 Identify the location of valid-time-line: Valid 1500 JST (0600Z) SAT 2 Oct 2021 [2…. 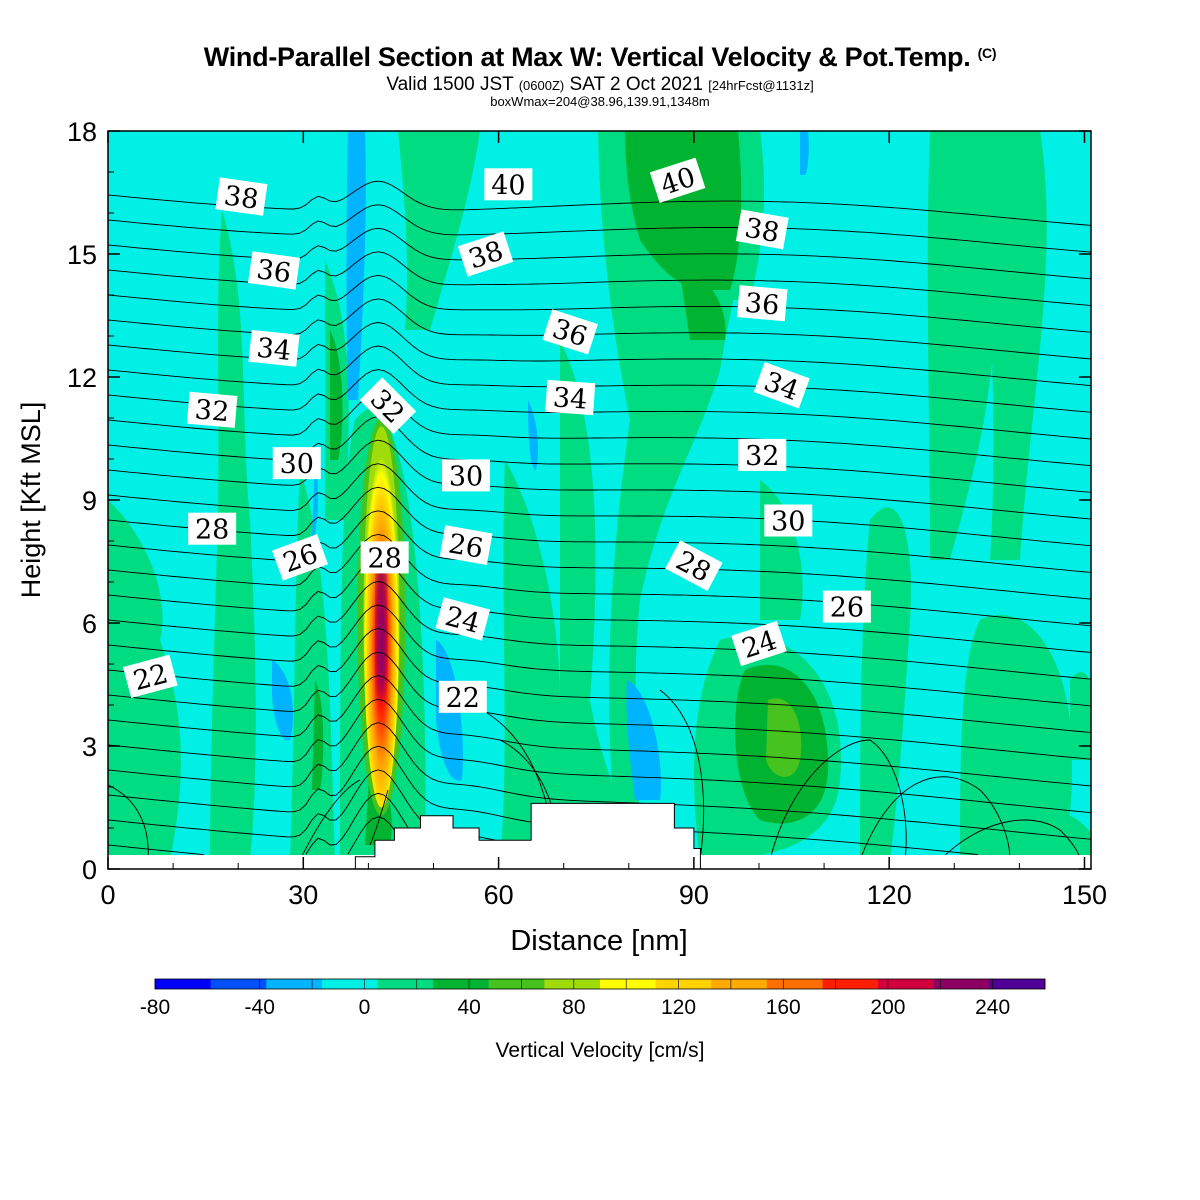
(600, 85).